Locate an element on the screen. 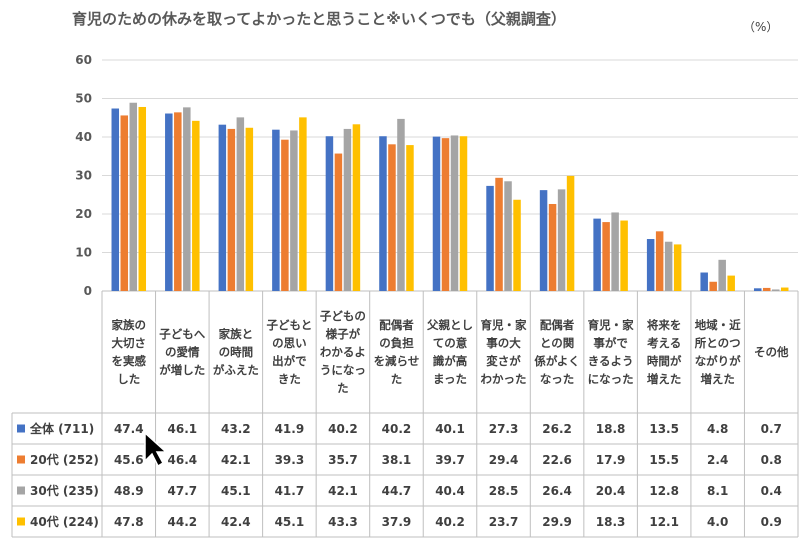 This screenshot has height=541, width=808. category-label: まった is located at coordinates (450, 379).